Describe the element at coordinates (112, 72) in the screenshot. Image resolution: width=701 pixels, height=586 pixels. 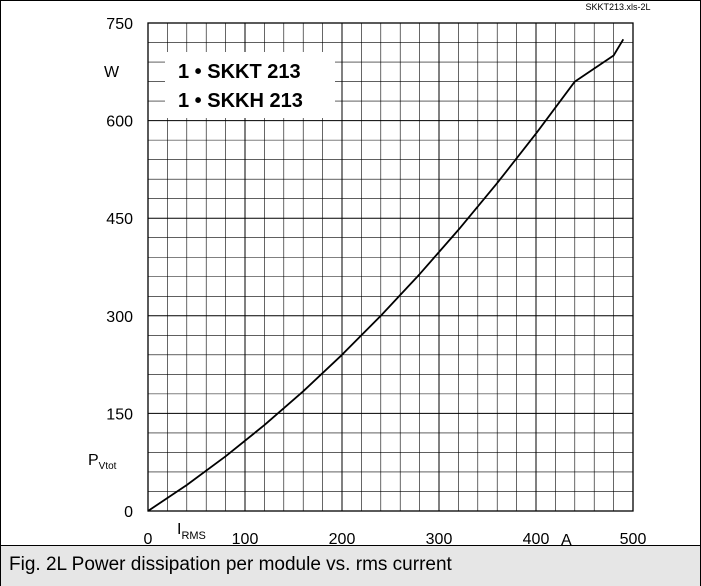
I see `y-unit-label: W` at that location.